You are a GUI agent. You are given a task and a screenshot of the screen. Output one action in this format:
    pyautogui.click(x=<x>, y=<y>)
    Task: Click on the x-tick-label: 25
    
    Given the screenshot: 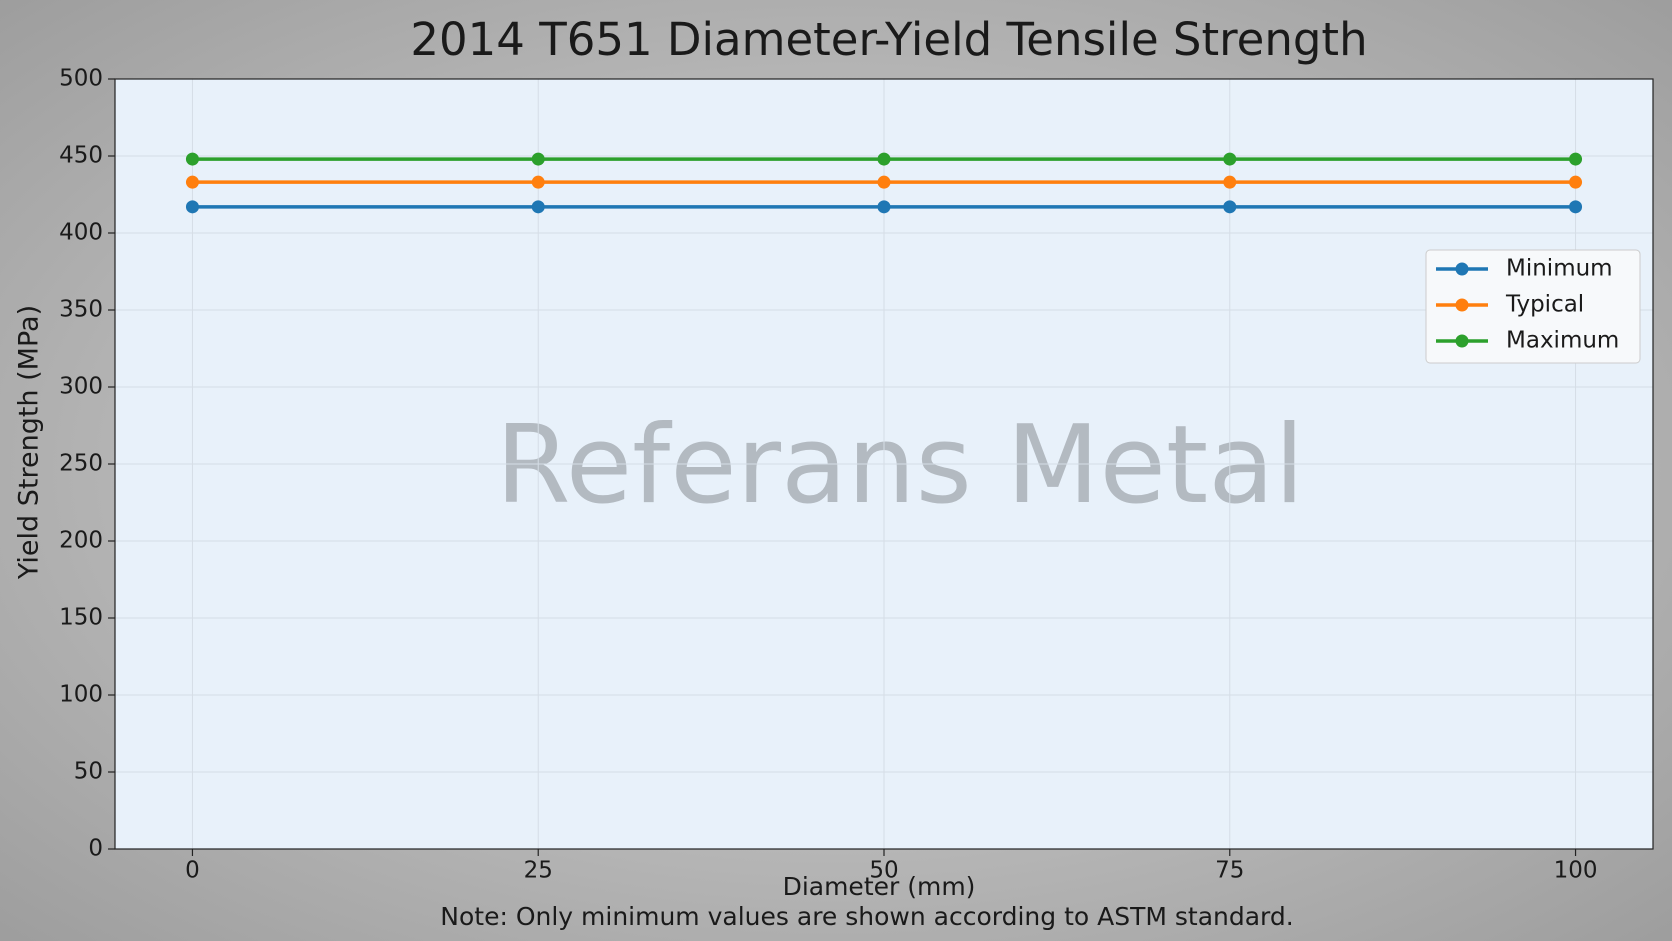 What is the action you would take?
    pyautogui.click(x=538, y=871)
    